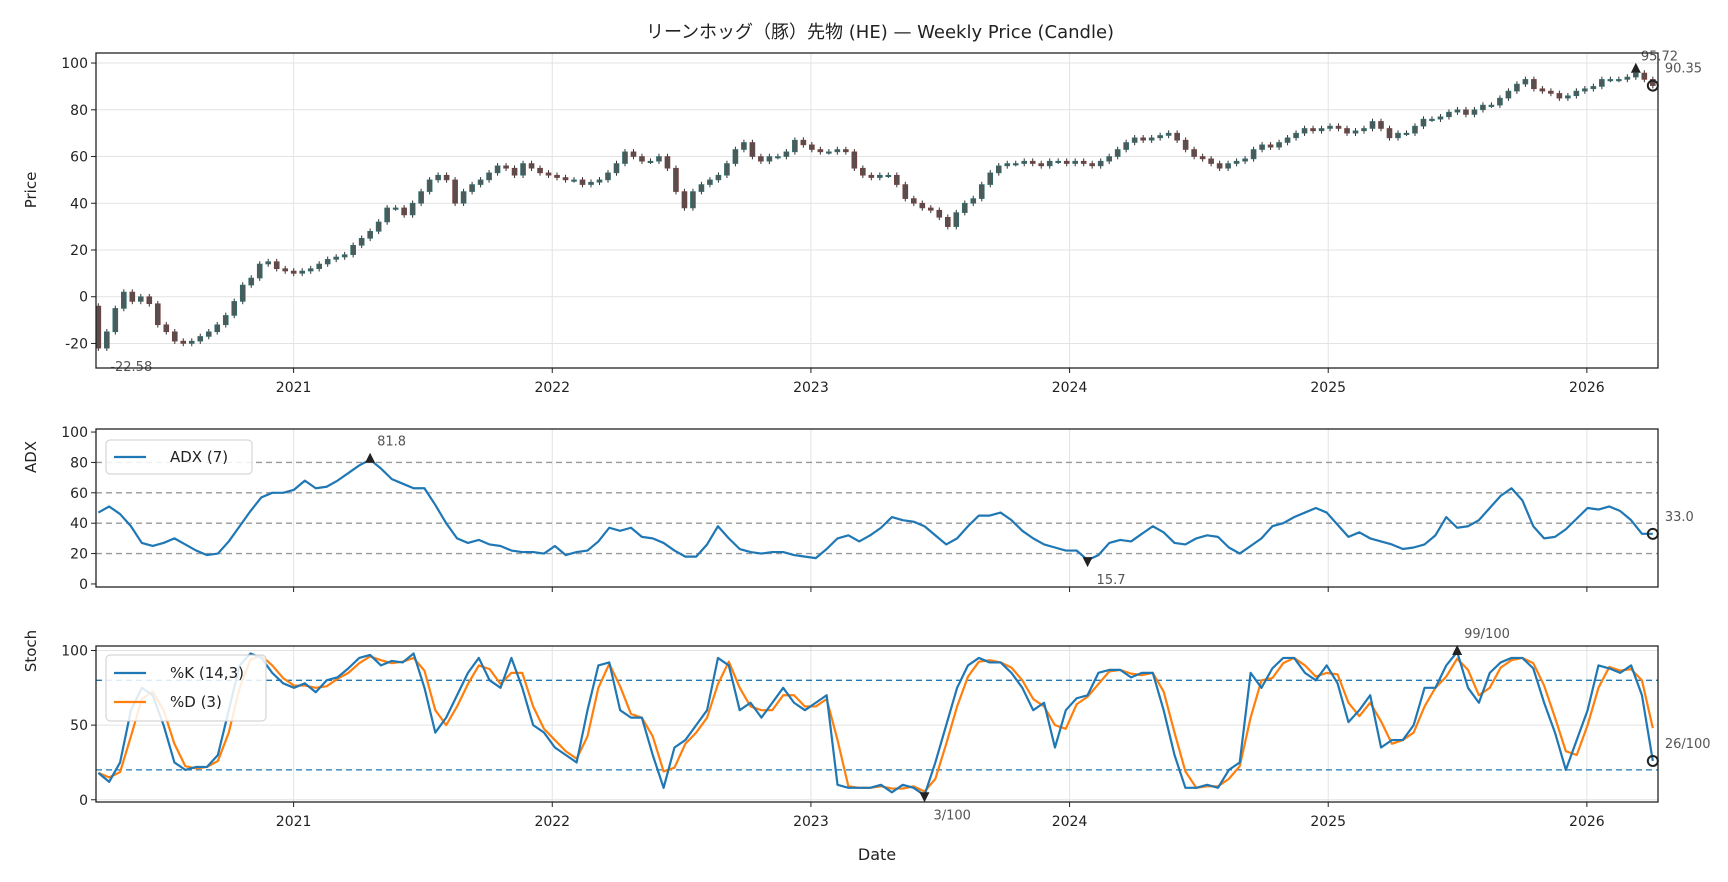 The image size is (1728, 882). I want to click on y-tick-label: 40, so click(79, 204).